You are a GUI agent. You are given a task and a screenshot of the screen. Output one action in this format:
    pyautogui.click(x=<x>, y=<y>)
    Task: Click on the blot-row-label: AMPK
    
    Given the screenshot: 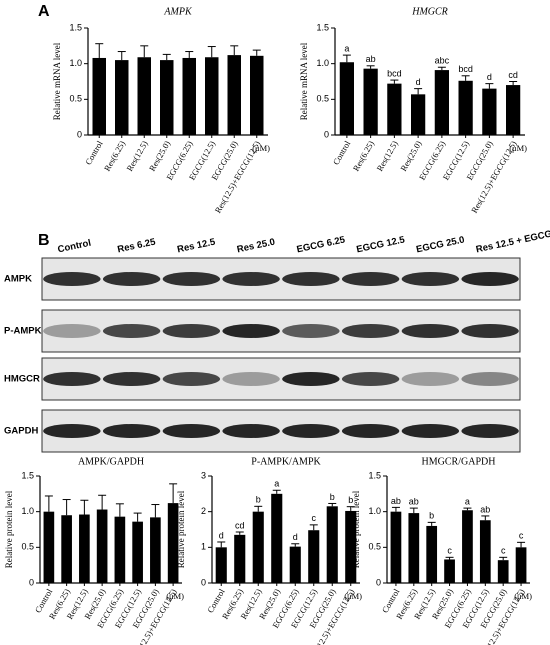 What is the action you would take?
    pyautogui.click(x=18, y=279)
    